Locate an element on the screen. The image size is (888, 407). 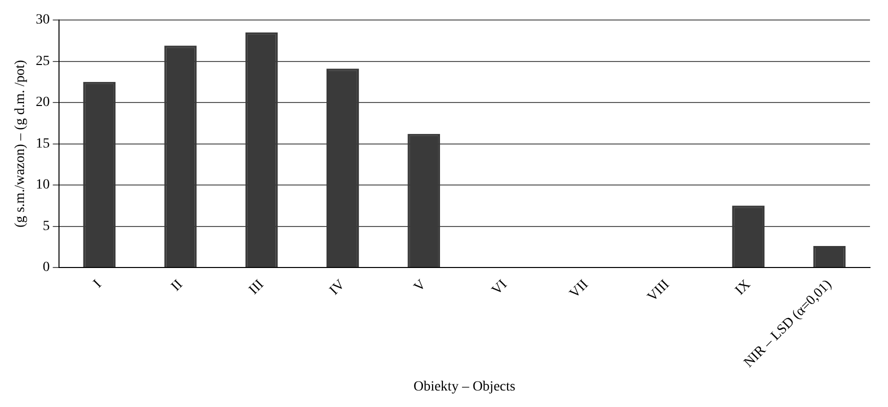
y-tick-label: 25 is located at coordinates (43, 61).